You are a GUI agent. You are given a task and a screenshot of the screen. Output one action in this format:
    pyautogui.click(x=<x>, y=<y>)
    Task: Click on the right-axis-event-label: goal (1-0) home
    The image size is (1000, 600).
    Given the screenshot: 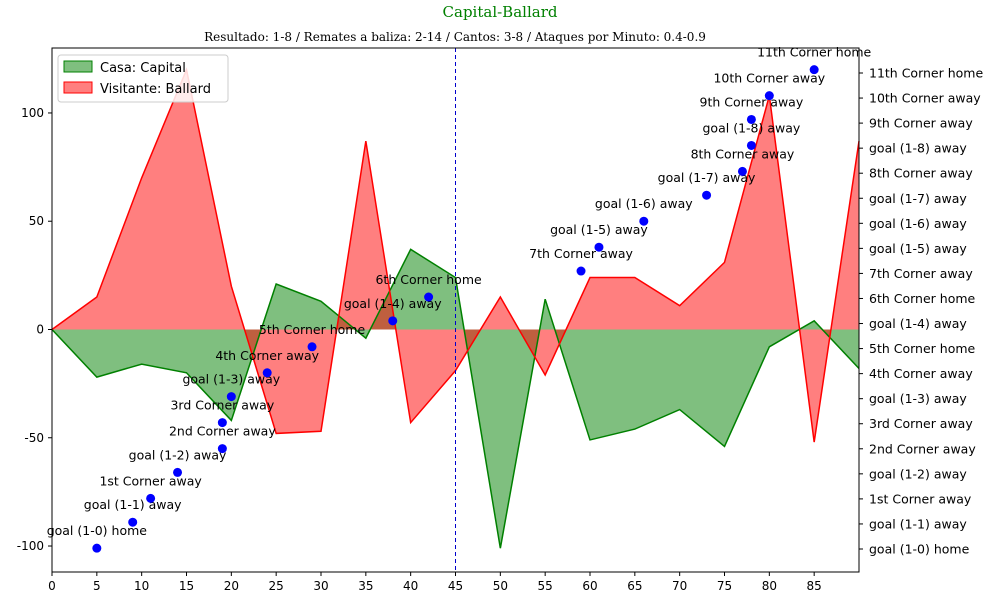 What is the action you would take?
    pyautogui.click(x=919, y=549)
    